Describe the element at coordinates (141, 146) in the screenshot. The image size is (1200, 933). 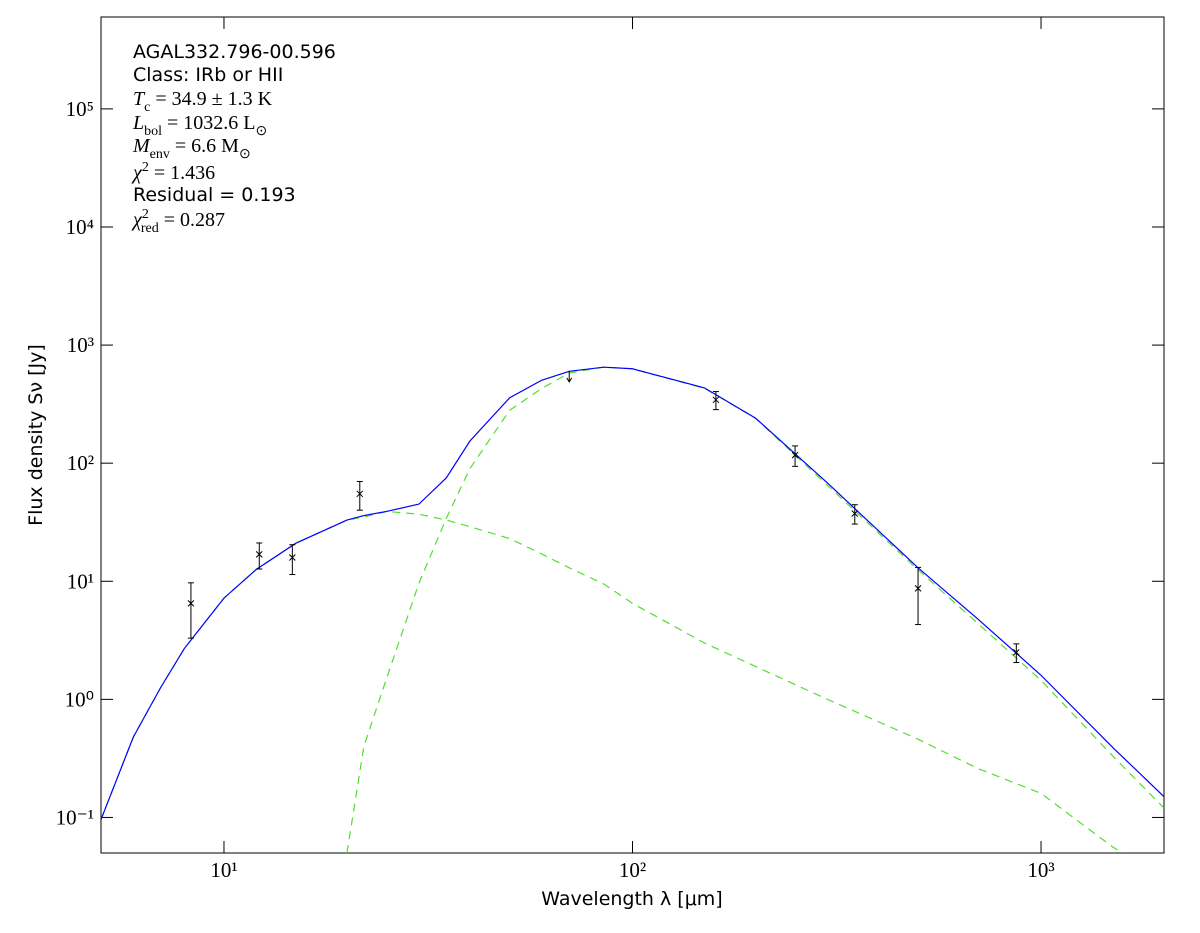
I see `annotation-part: M` at that location.